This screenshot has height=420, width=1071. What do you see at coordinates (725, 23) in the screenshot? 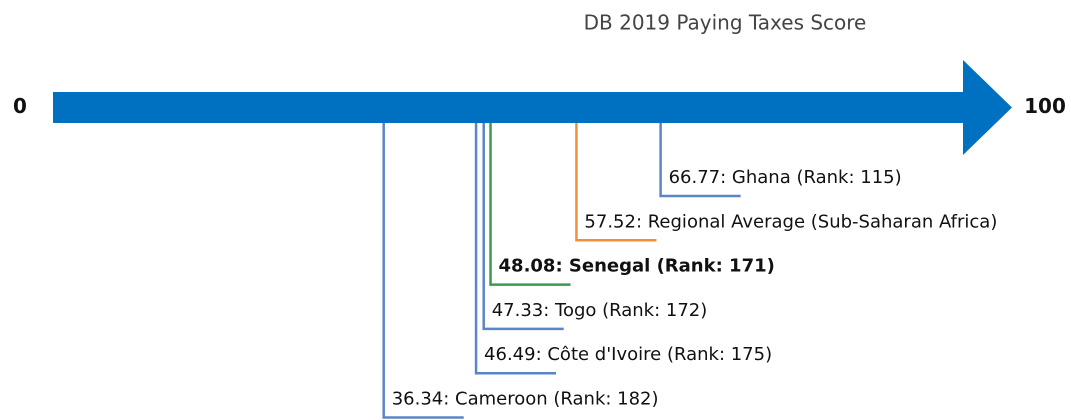
I see `chart-title: DB 2019 Paying Taxes Score` at bounding box center [725, 23].